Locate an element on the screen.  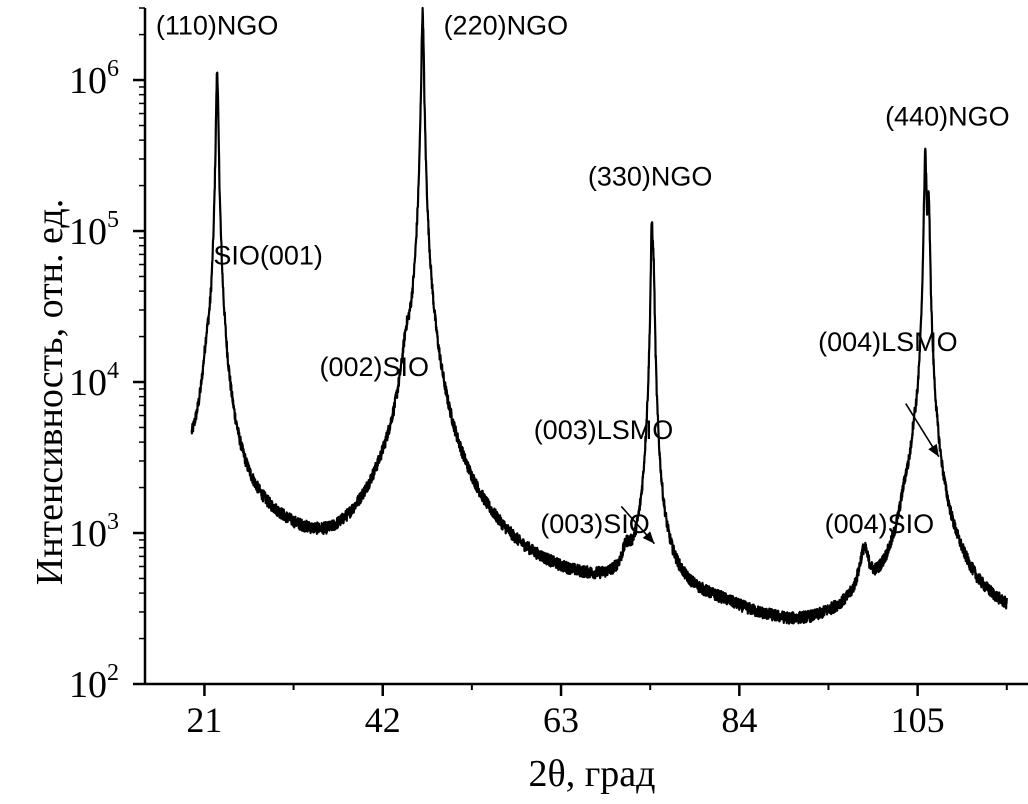
peak-annotation: (004)SIO is located at coordinates (880, 524).